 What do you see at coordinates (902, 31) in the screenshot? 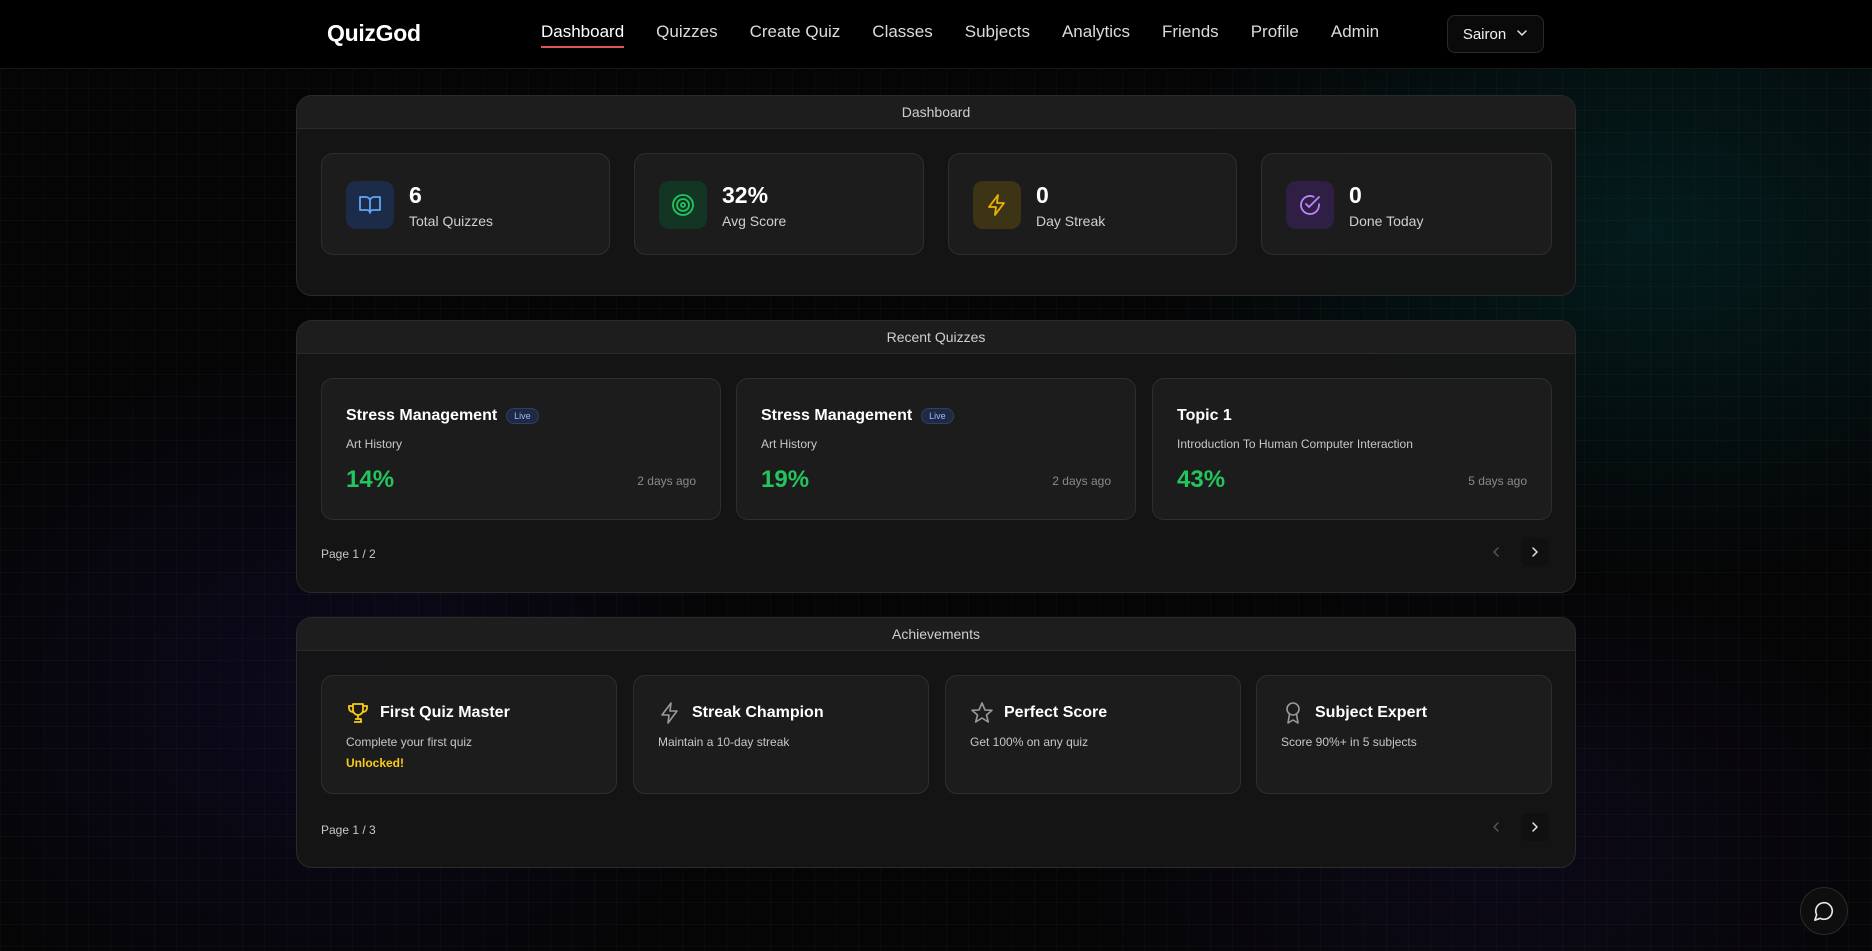
I see `nav-classes: Classes` at bounding box center [902, 31].